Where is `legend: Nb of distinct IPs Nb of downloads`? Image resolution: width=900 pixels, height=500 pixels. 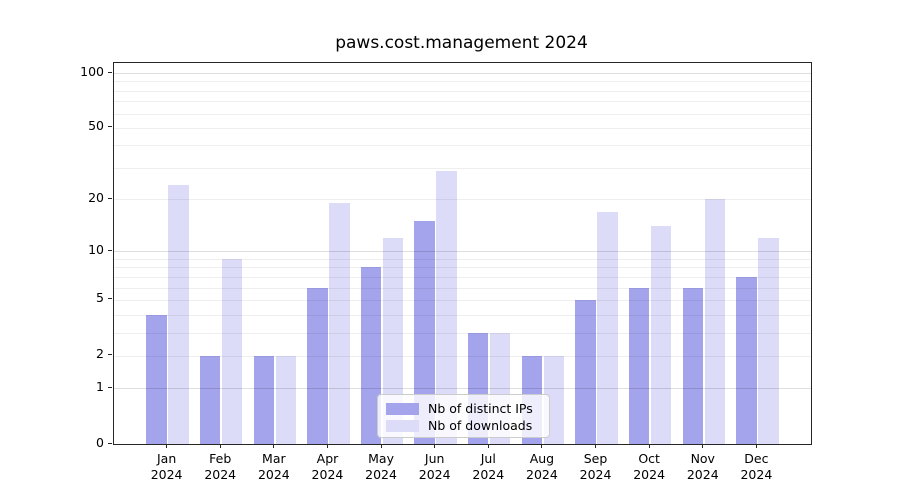 legend: Nb of distinct IPs Nb of downloads is located at coordinates (463, 416).